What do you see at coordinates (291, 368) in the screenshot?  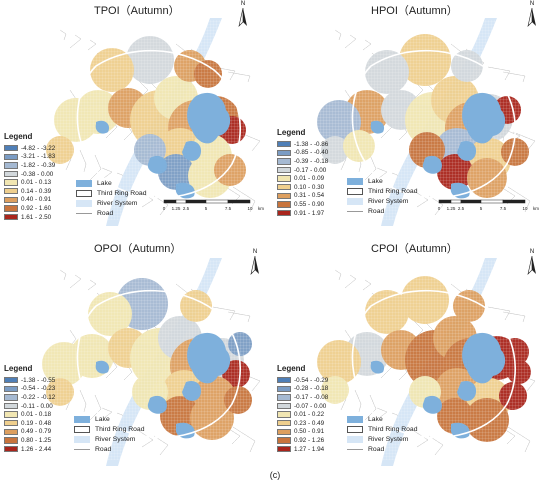 I see `legend-title: Legend` at bounding box center [291, 368].